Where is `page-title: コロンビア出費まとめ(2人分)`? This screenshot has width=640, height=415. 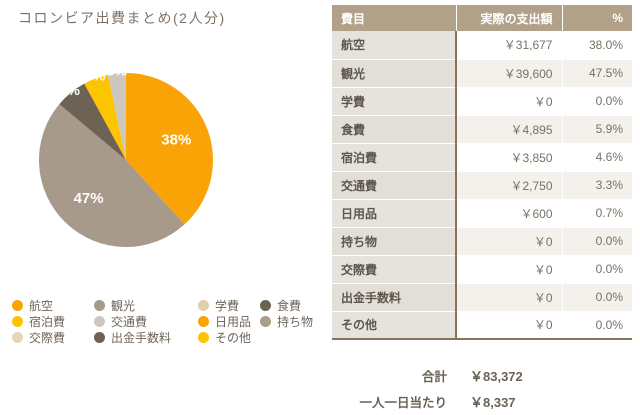
page-title: コロンビア出費まとめ(2人分) is located at coordinates (122, 18).